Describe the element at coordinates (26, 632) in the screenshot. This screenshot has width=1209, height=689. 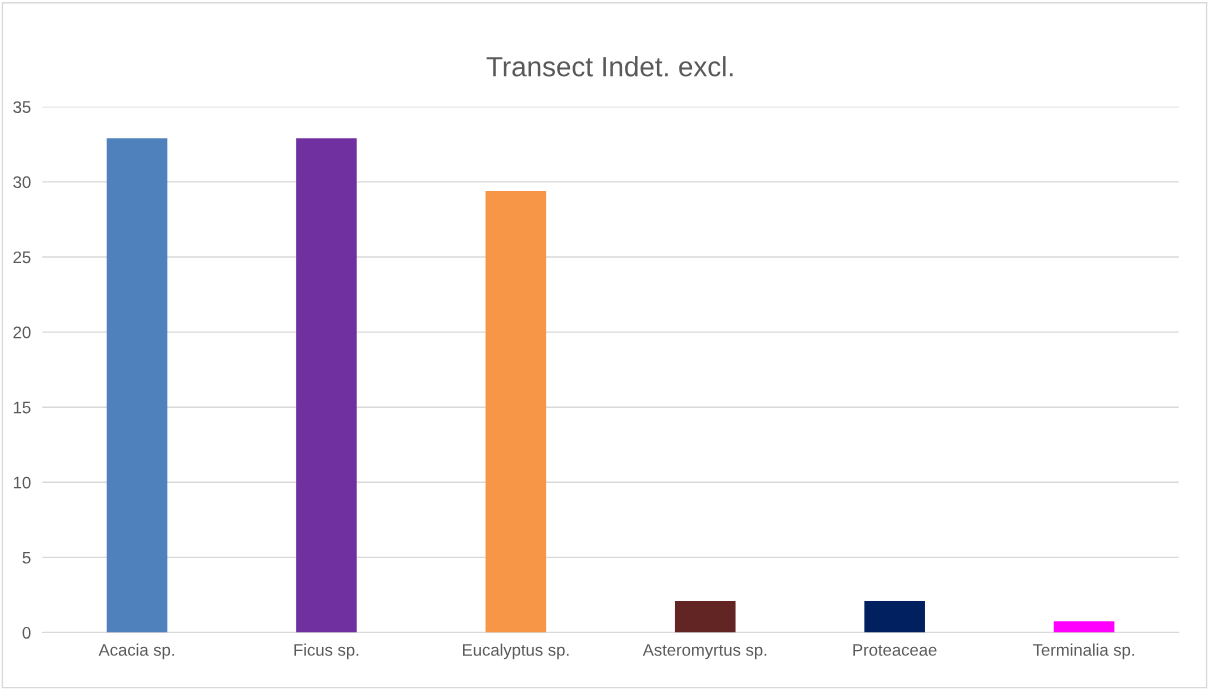
I see `y-tick-label: 0` at that location.